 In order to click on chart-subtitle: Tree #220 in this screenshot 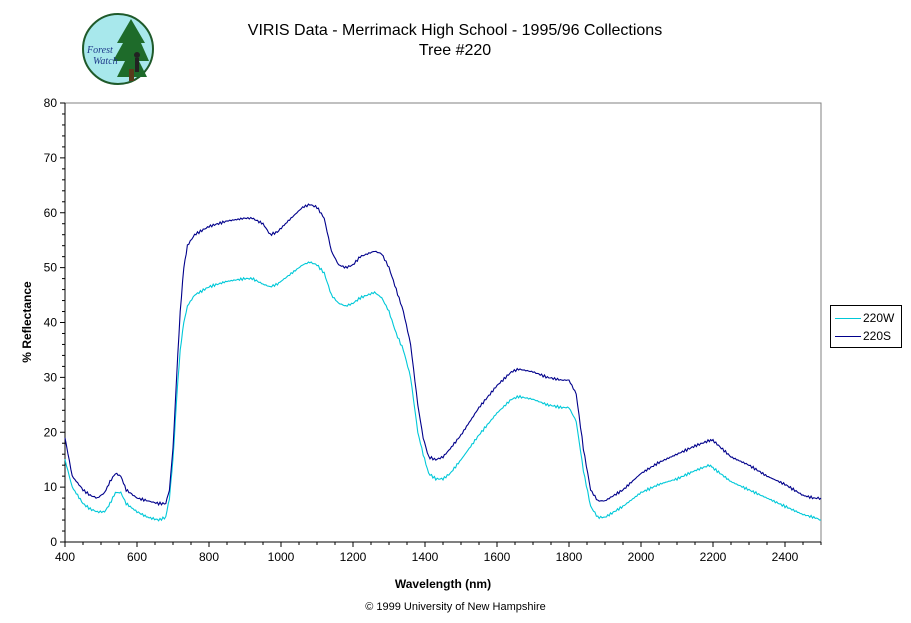, I will do `click(455, 50)`.